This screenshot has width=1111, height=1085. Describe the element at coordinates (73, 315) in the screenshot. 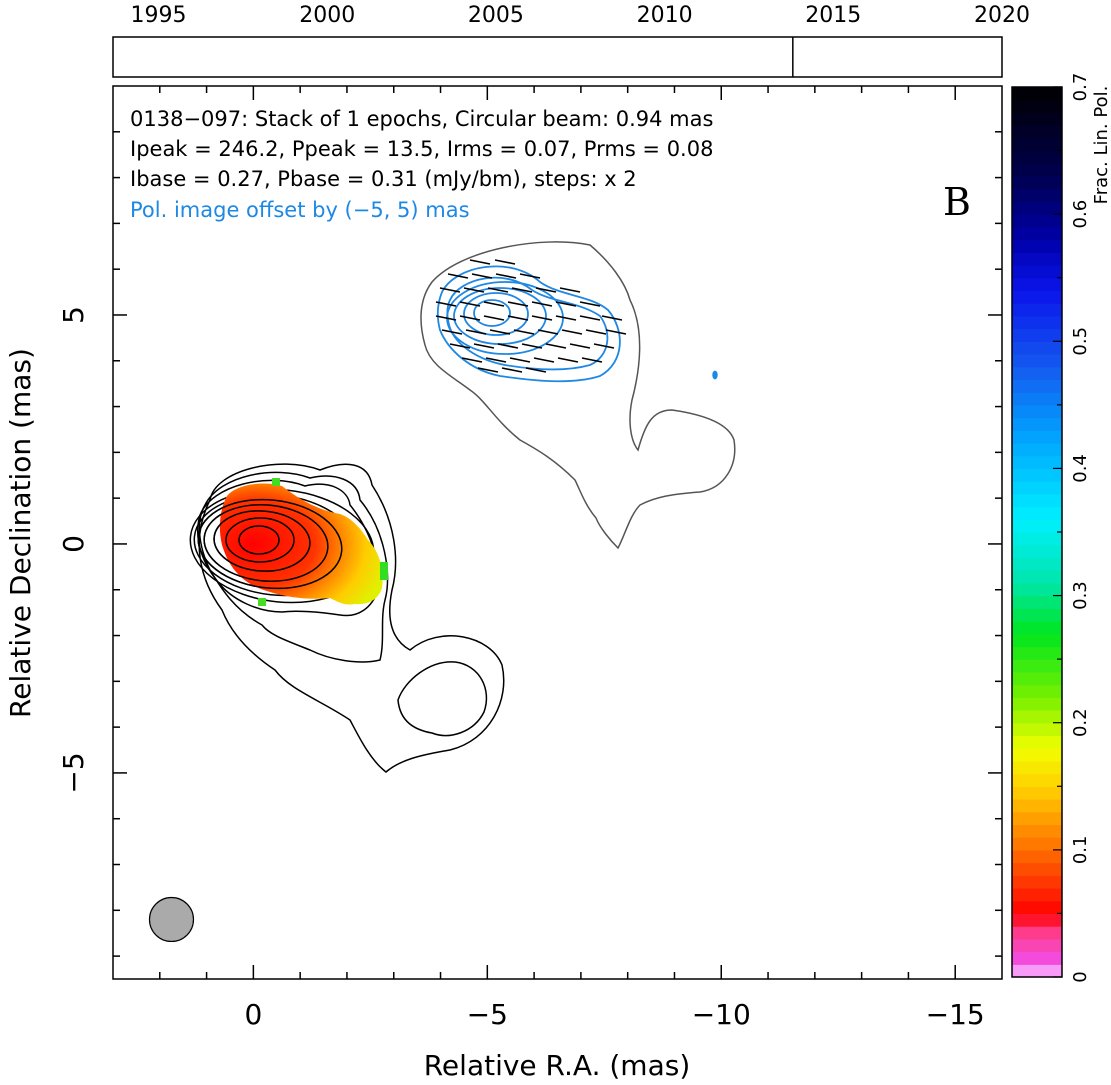

I see `y-tick-label: 5` at that location.